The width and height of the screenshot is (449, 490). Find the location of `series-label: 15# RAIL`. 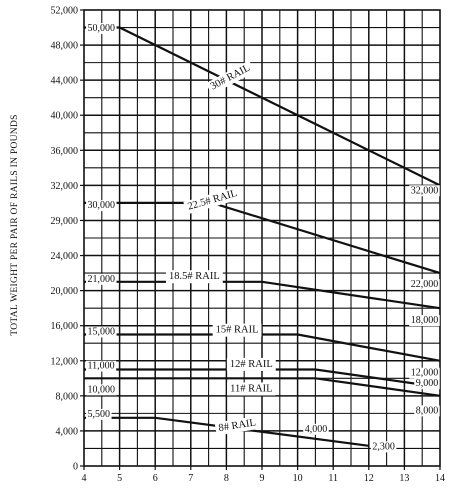

series-label: 15# RAIL is located at coordinates (237, 330).